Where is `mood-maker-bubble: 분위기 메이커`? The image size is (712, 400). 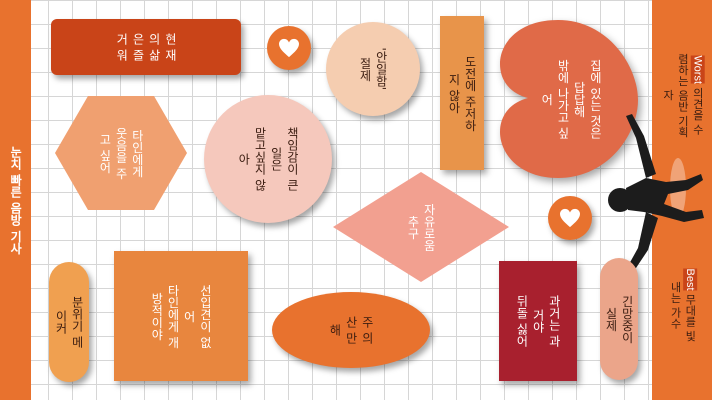
mood-maker-bubble: 분위기 메이커 is located at coordinates (69, 322).